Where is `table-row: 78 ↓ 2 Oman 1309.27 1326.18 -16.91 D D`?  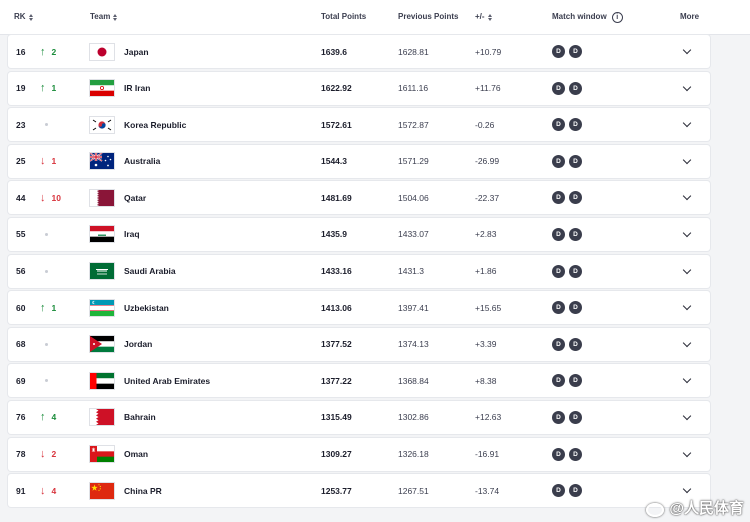 table-row: 78 ↓ 2 Oman 1309.27 1326.18 -16.91 D D is located at coordinates (359, 454).